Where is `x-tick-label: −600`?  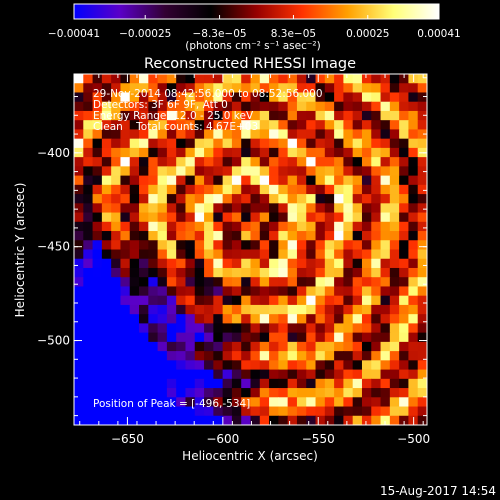 x-tick-label: −600 is located at coordinates (222, 439).